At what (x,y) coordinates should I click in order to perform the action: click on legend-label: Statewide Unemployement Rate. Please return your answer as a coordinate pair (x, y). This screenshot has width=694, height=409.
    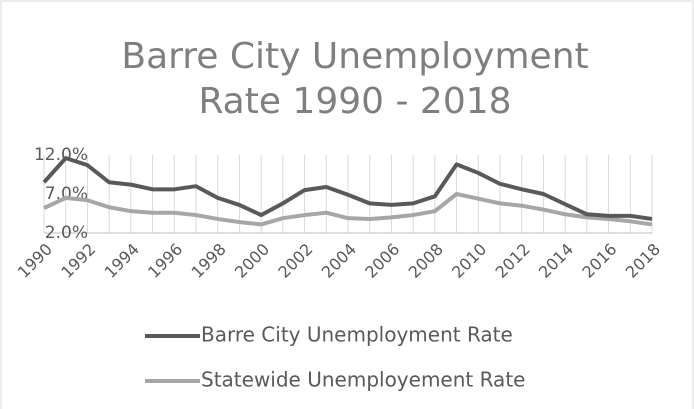
    Looking at the image, I should click on (363, 380).